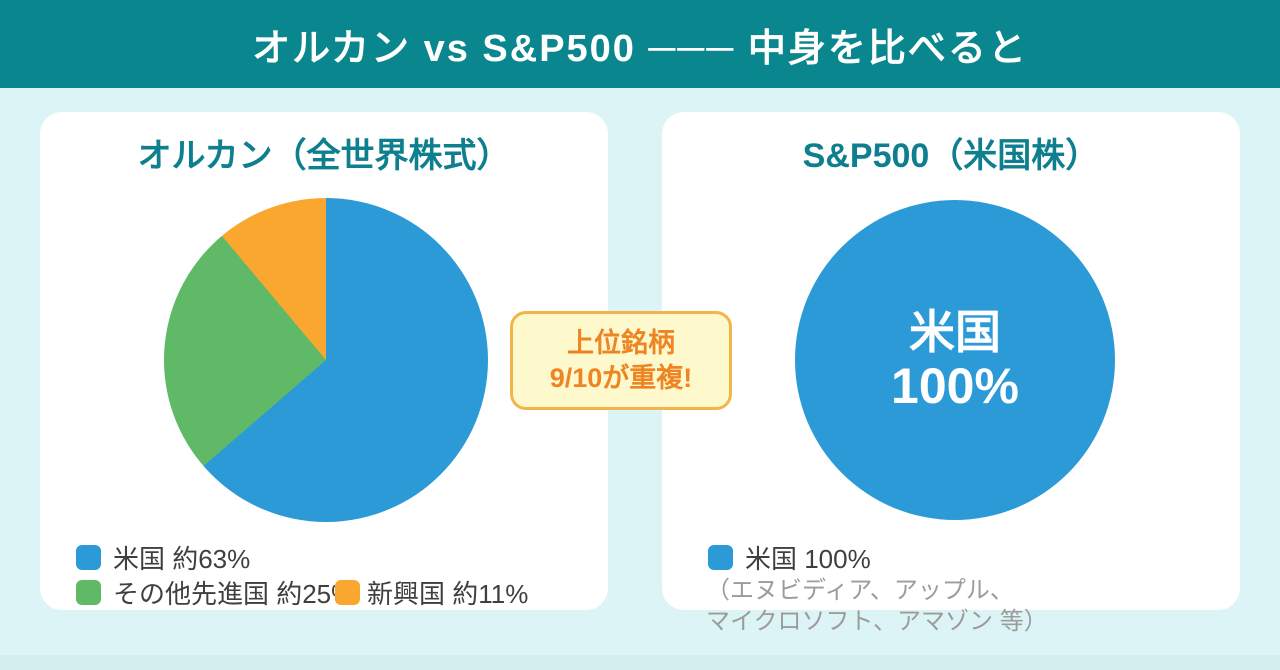  What do you see at coordinates (88, 557) in the screenshot?
I see `legend-swatch-us` at bounding box center [88, 557].